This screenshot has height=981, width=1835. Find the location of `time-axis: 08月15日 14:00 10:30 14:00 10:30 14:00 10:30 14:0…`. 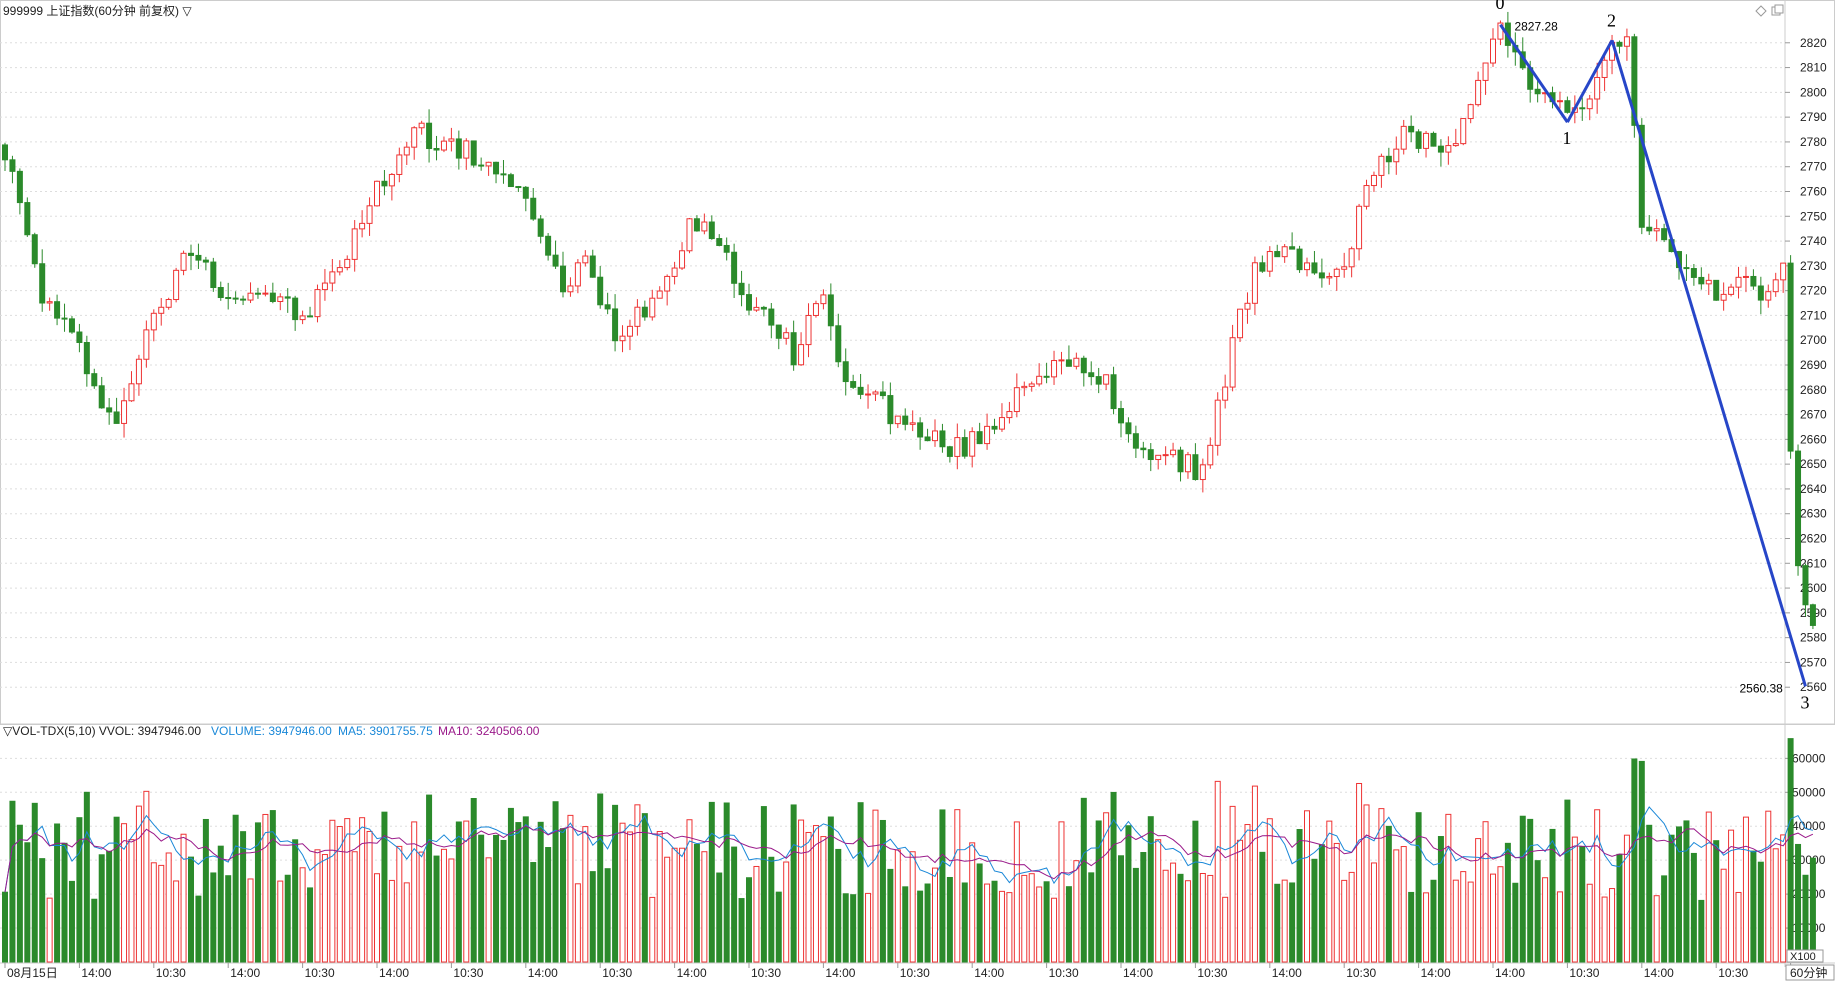

time-axis: 08月15日 14:00 10:30 14:00 10:30 14:00 10:30 14:0… is located at coordinates (913, 971).